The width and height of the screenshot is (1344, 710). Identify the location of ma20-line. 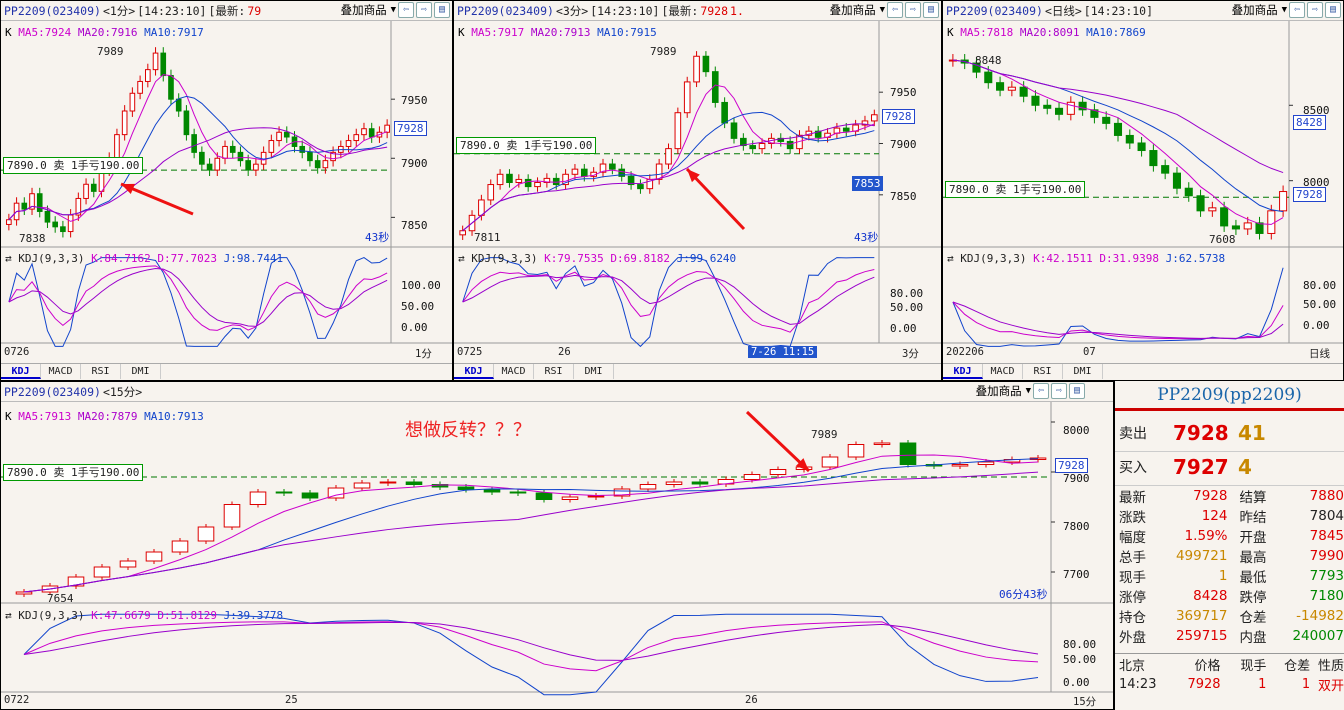
(1118, 116).